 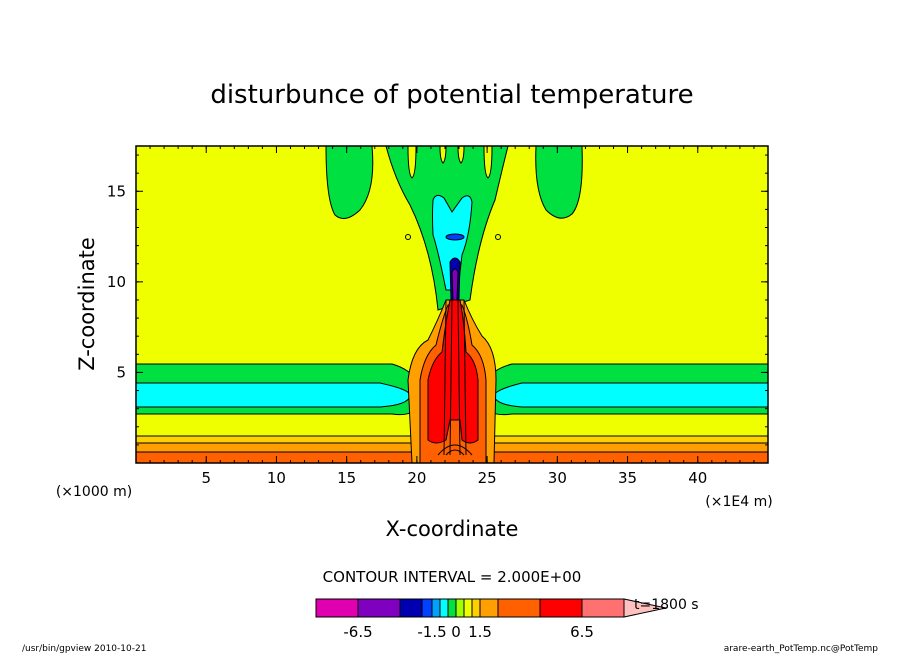 I want to click on colorbar-tick-label: 0, so click(x=456, y=632).